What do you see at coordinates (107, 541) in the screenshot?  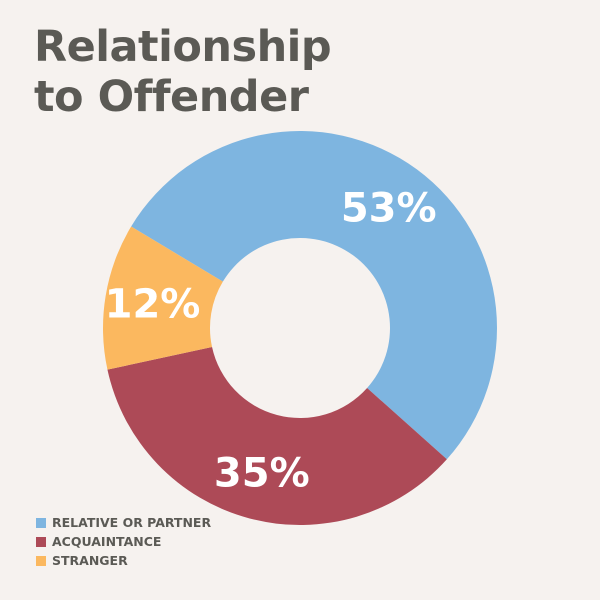 I see `legend-label-acquaintance: ACQUAINTANCE` at bounding box center [107, 541].